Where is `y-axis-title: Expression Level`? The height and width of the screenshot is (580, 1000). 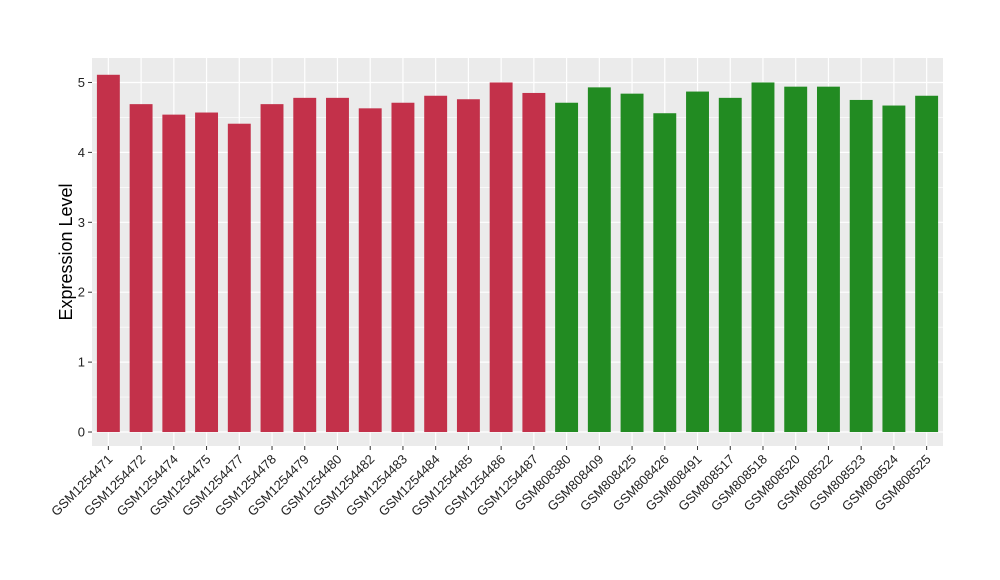
y-axis-title: Expression Level is located at coordinates (66, 251).